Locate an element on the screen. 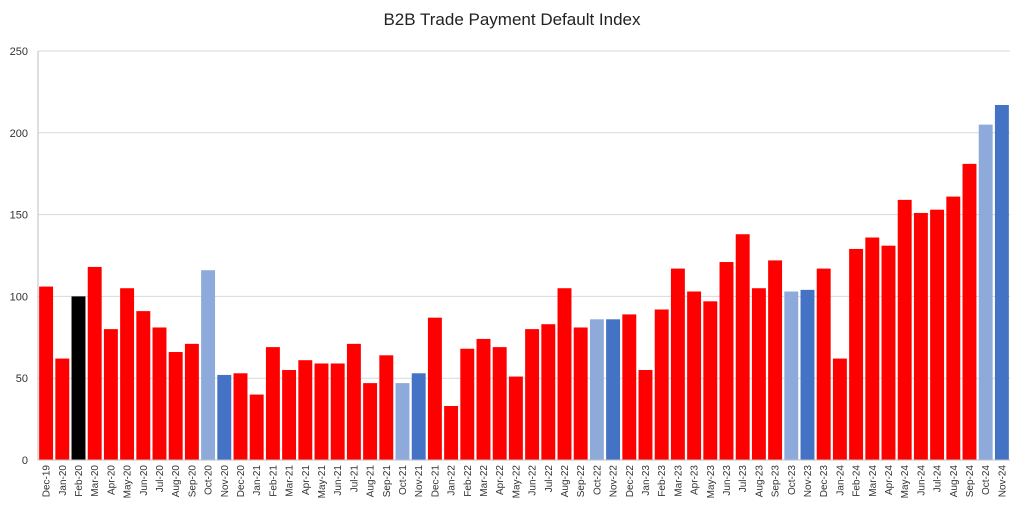 This screenshot has width=1024, height=513. x-tick-label: Jun-24 is located at coordinates (921, 480).